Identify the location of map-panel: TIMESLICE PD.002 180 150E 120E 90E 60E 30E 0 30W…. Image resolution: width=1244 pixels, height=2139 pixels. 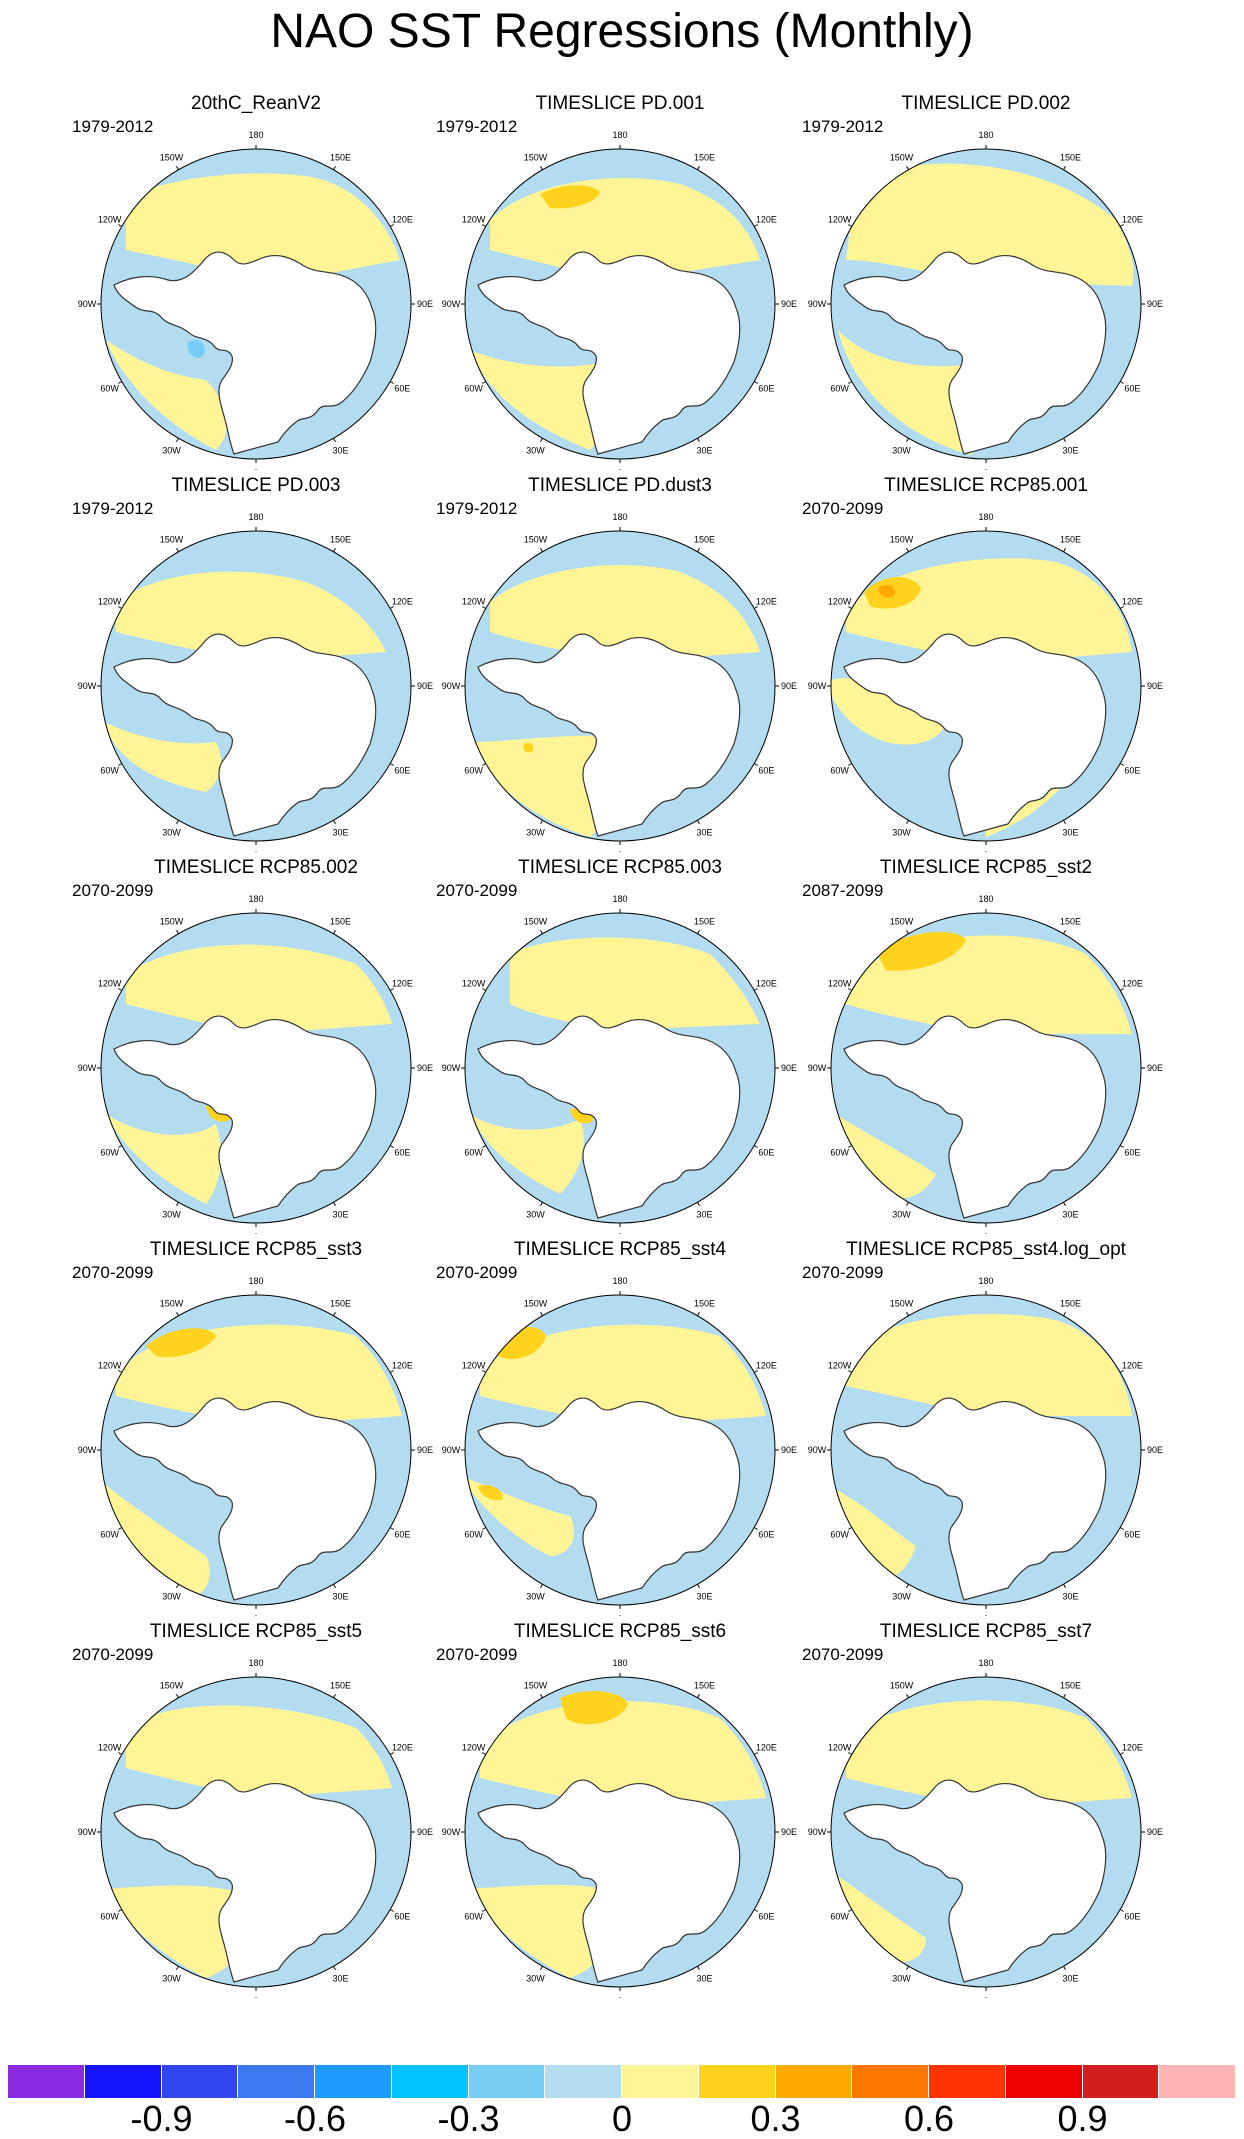
(986, 281).